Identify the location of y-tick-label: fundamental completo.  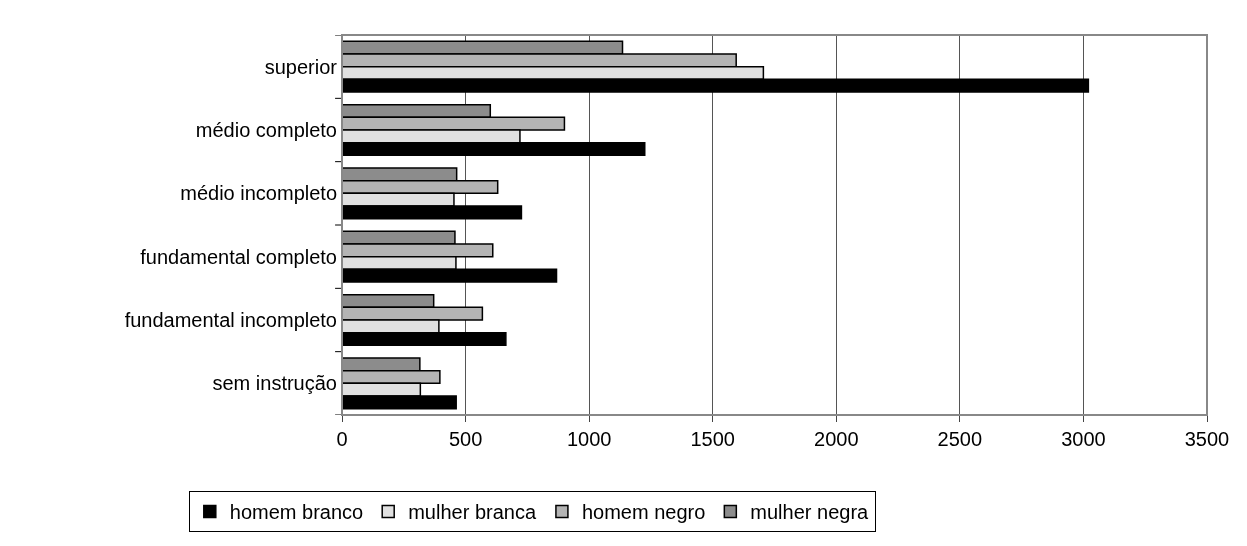
(238, 256).